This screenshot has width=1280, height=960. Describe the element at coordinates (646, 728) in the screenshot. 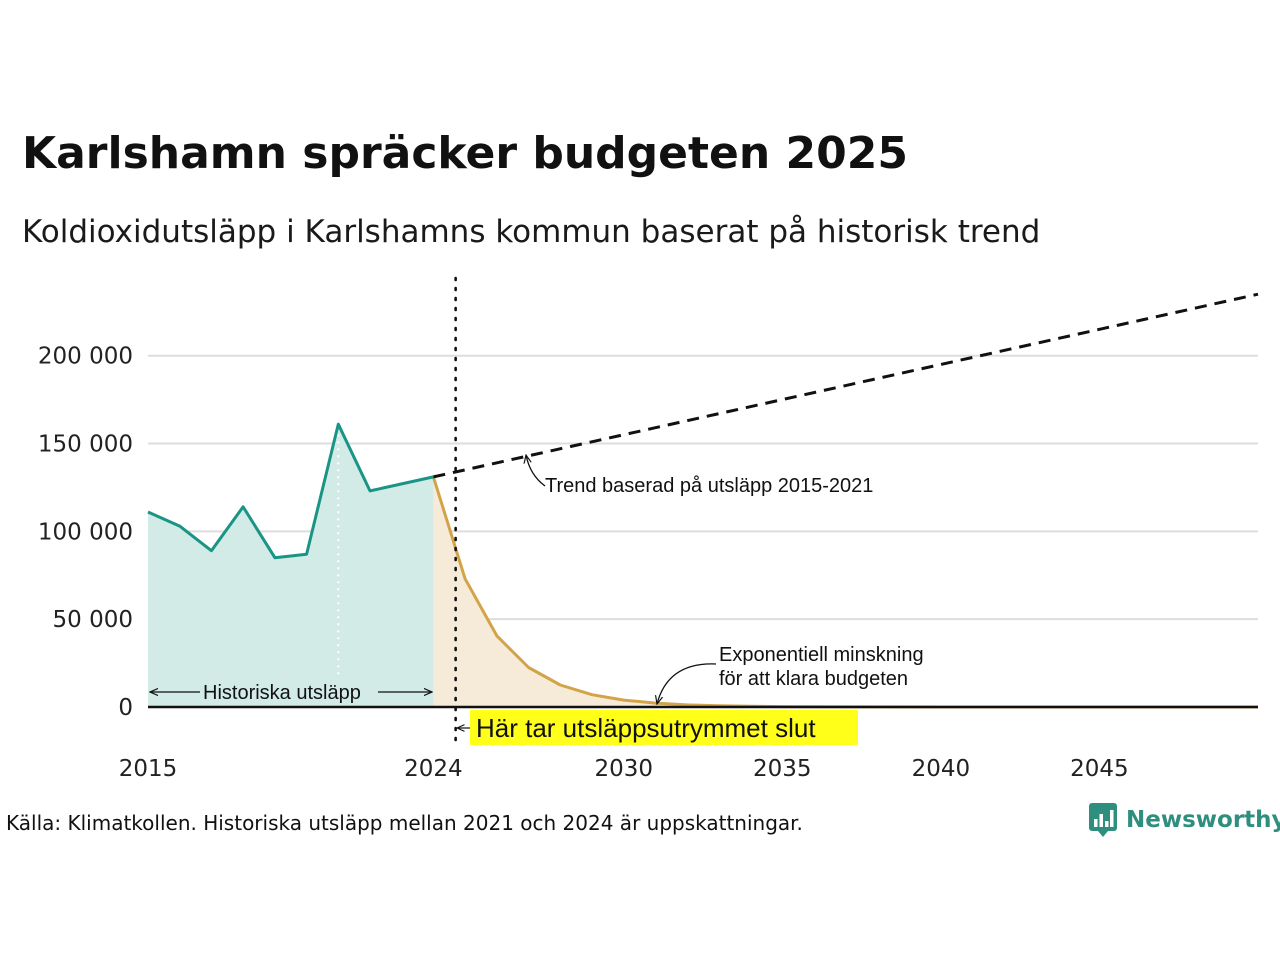

I see `budget-end-label: Här tar utsläppsutrymmet slut` at that location.